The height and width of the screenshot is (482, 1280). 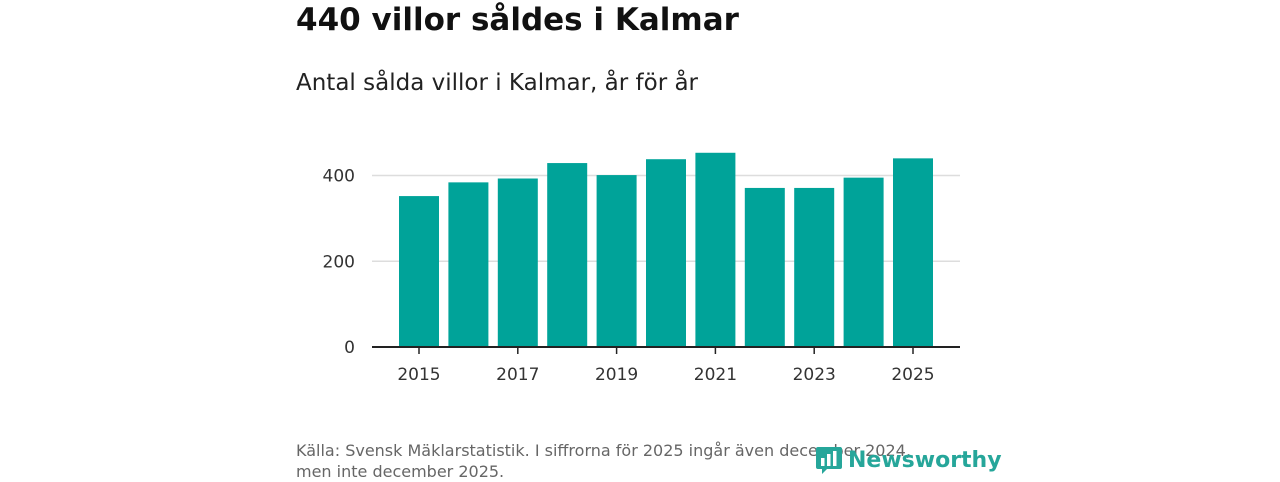 I want to click on bar-2023, so click(x=814, y=267).